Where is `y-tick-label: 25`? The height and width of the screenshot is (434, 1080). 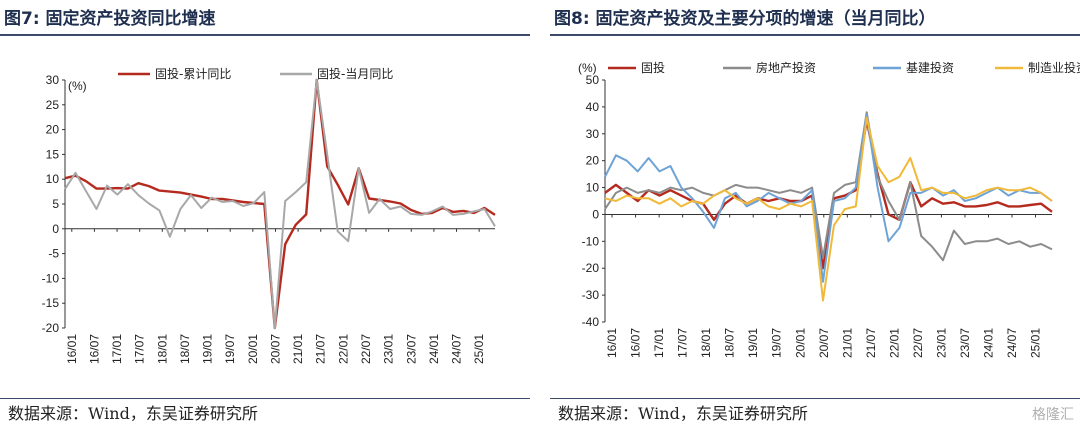 y-tick-label: 25 is located at coordinates (53, 105).